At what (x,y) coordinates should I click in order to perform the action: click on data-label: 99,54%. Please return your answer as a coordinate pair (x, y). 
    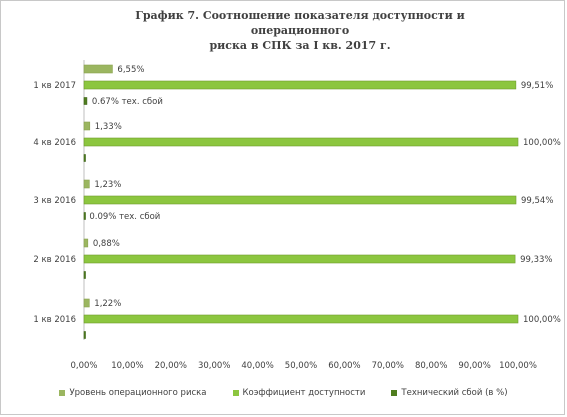
    Looking at the image, I should click on (537, 201).